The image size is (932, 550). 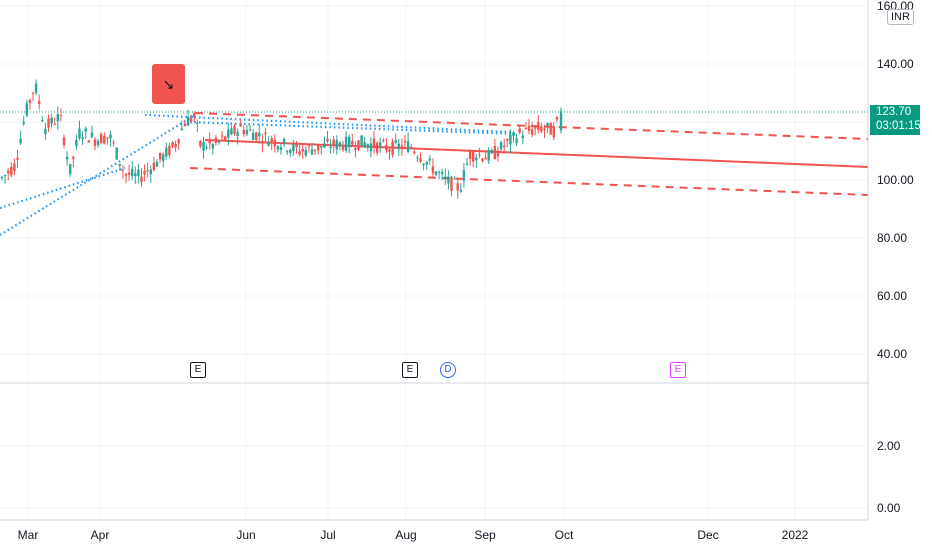 What do you see at coordinates (889, 446) in the screenshot?
I see `indicator-tick-label: 2.00` at bounding box center [889, 446].